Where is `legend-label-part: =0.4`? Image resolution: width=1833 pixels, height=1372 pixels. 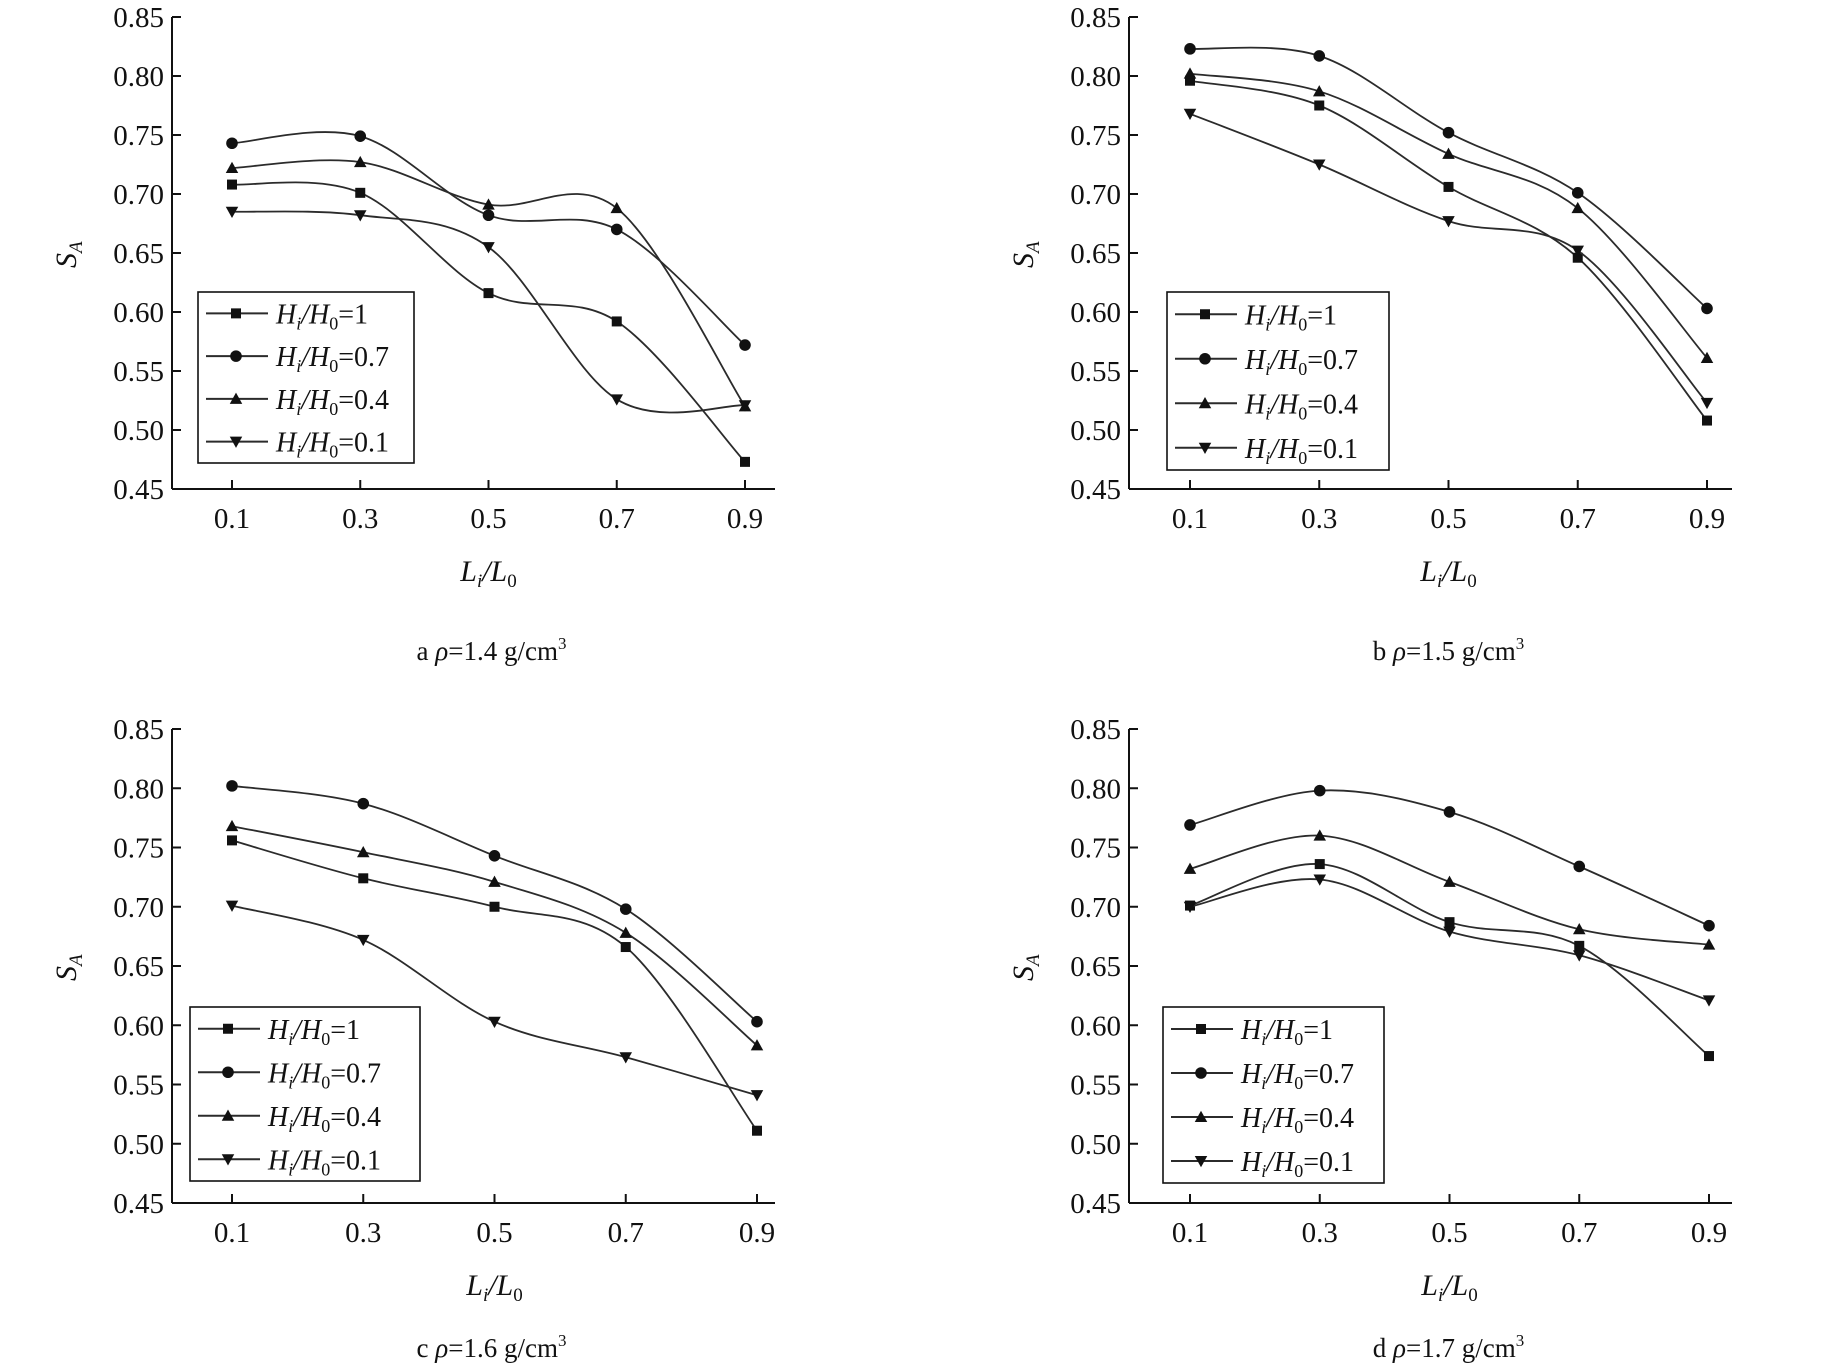
legend-label-part: =0.4 is located at coordinates (1328, 1118).